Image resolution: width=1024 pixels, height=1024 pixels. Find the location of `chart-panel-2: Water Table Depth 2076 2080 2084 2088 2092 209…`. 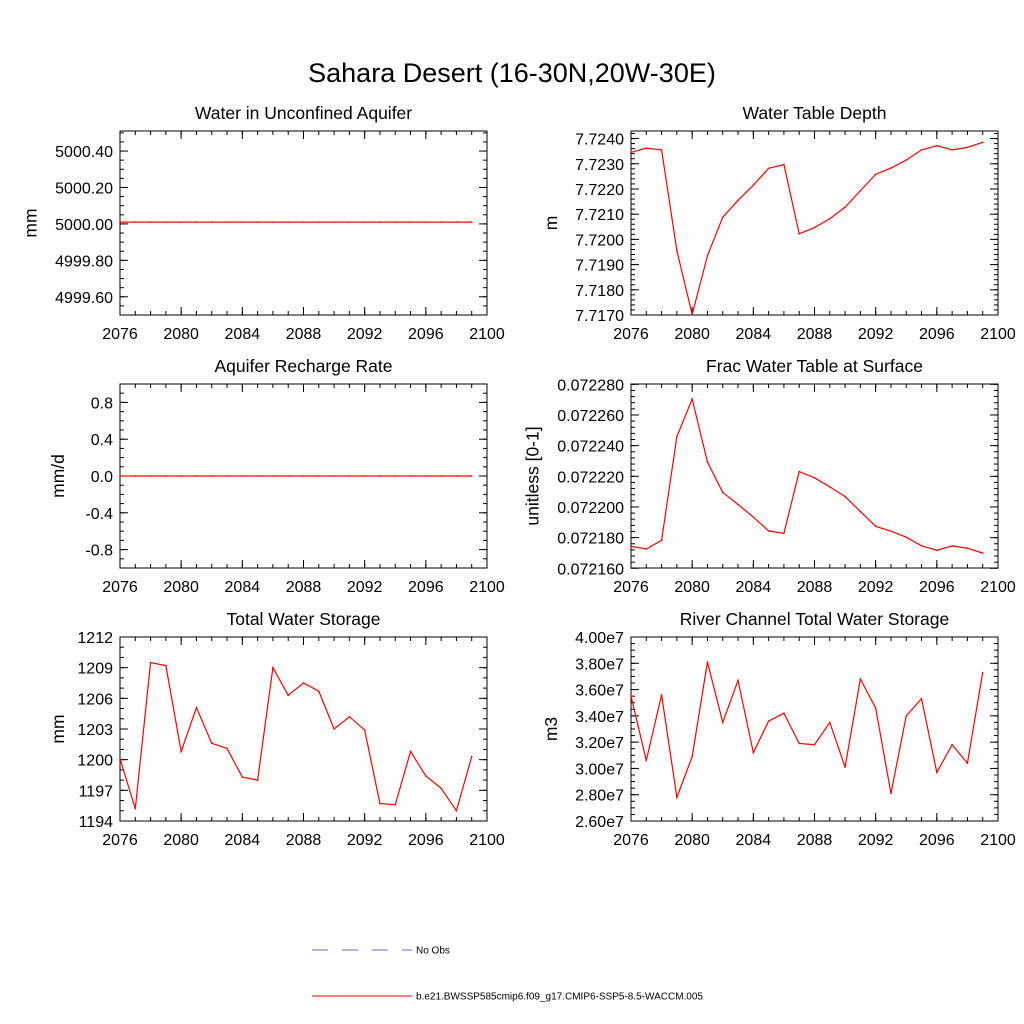

chart-panel-2: Water Table Depth 2076 2080 2084 2088 2092 209… is located at coordinates (778, 223).